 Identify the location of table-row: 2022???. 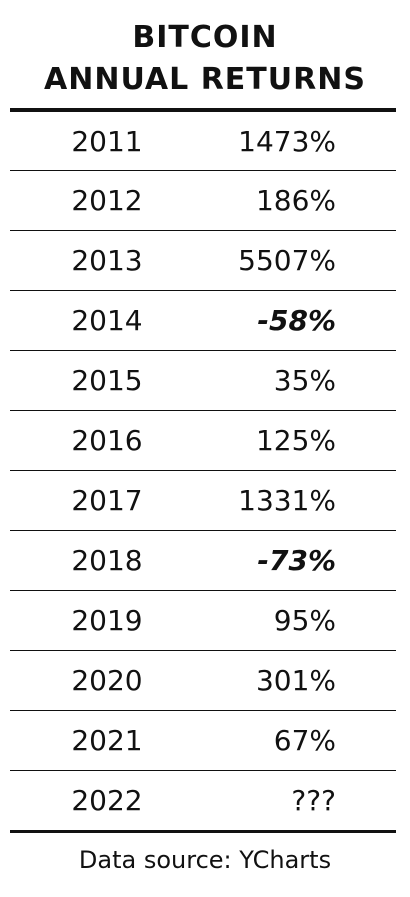
(203, 800).